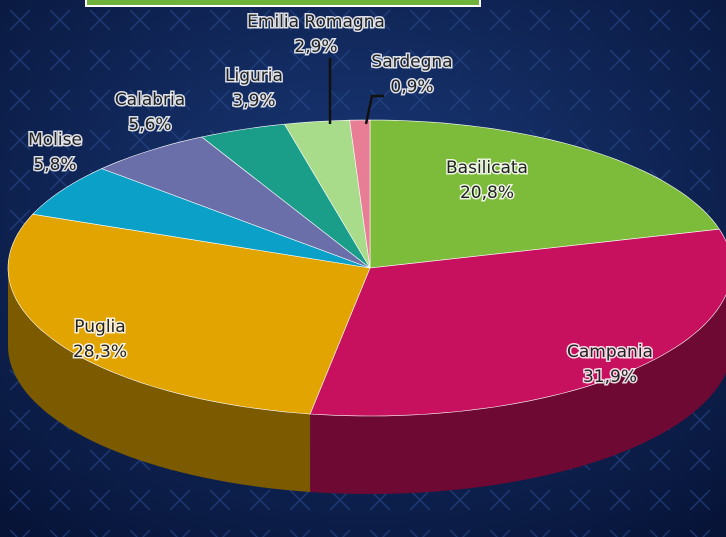  What do you see at coordinates (283, 3) in the screenshot?
I see `title-bar` at bounding box center [283, 3].